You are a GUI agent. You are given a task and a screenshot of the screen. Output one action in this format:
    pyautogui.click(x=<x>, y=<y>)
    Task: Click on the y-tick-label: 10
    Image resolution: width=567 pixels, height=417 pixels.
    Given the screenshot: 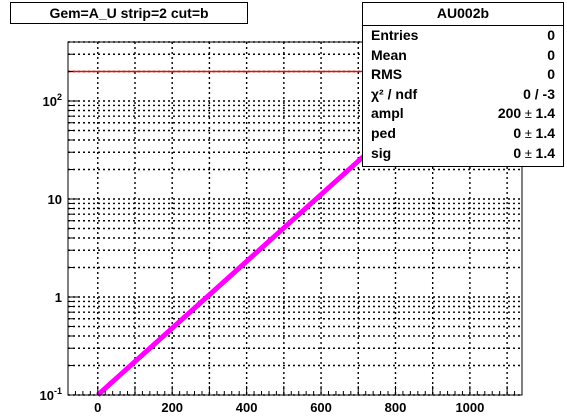 What is the action you would take?
    pyautogui.click(x=55, y=199)
    